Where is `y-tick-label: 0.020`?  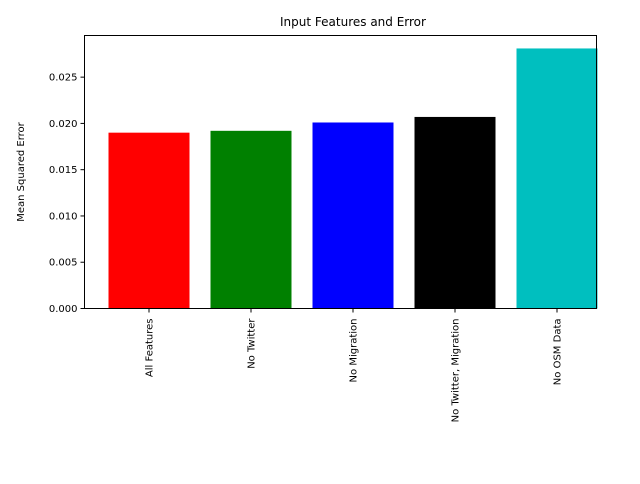
y-tick-label: 0.020 is located at coordinates (63, 124).